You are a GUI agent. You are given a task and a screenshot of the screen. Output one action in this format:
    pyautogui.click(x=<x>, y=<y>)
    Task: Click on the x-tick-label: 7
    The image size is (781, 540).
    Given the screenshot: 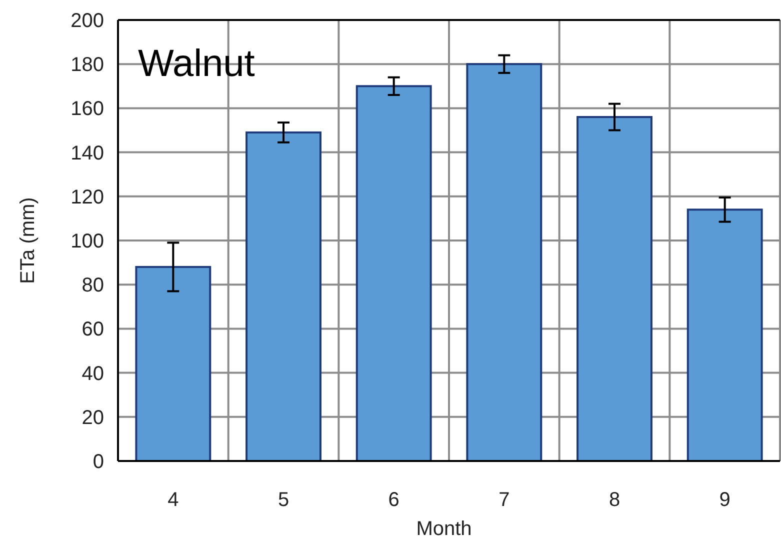 What is the action you would take?
    pyautogui.click(x=504, y=500)
    